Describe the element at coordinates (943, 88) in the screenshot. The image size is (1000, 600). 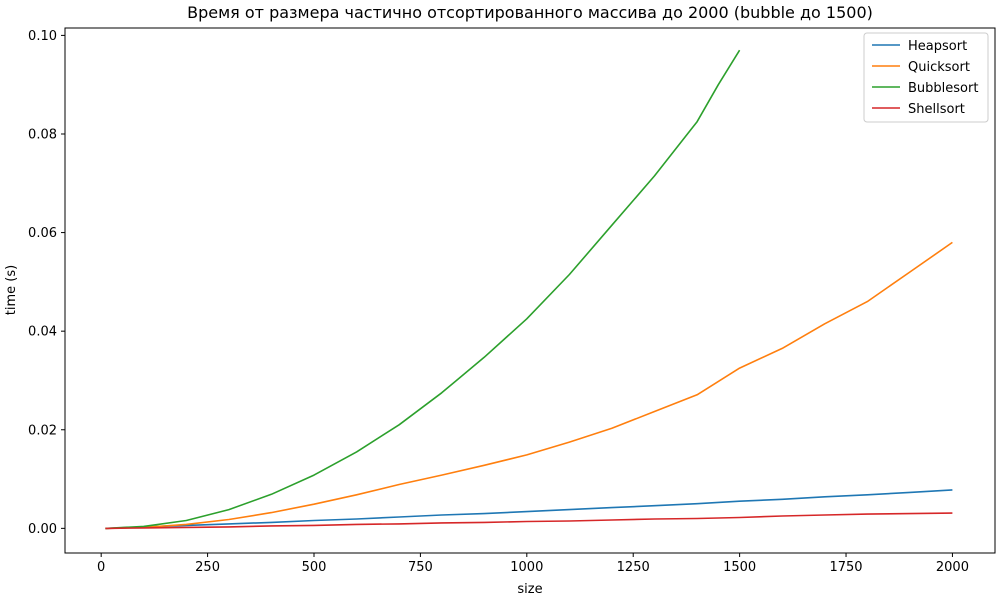
I see `legend-label: Bubblesort` at that location.